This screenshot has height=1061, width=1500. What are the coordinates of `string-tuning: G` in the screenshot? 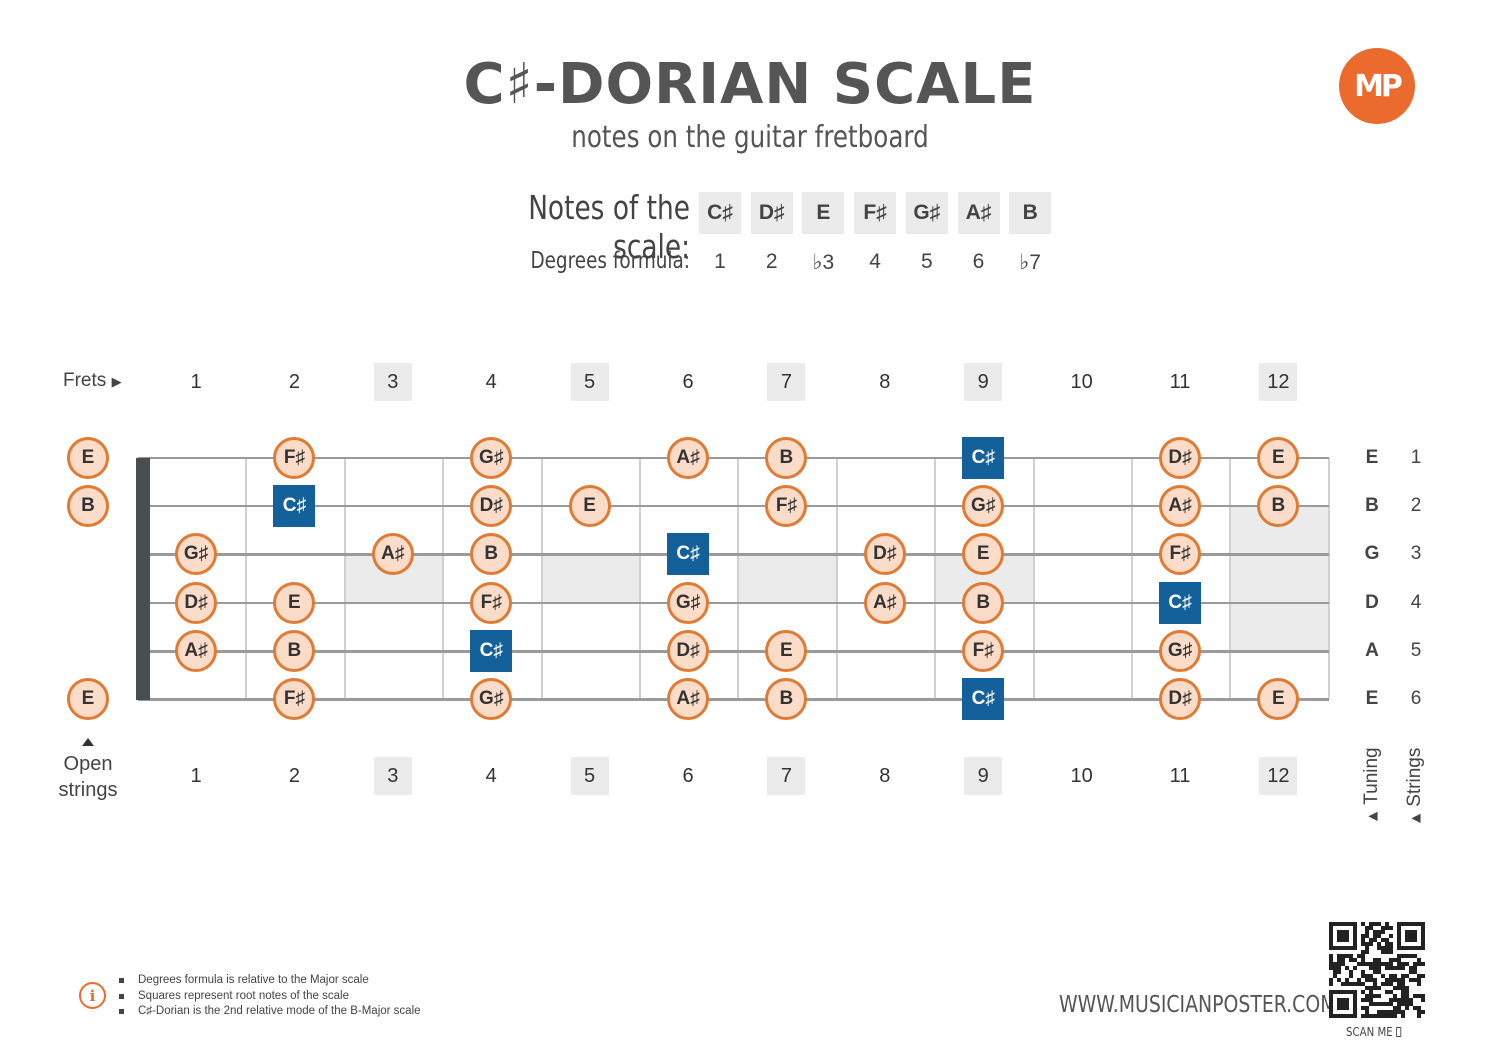 It's located at (1372, 554).